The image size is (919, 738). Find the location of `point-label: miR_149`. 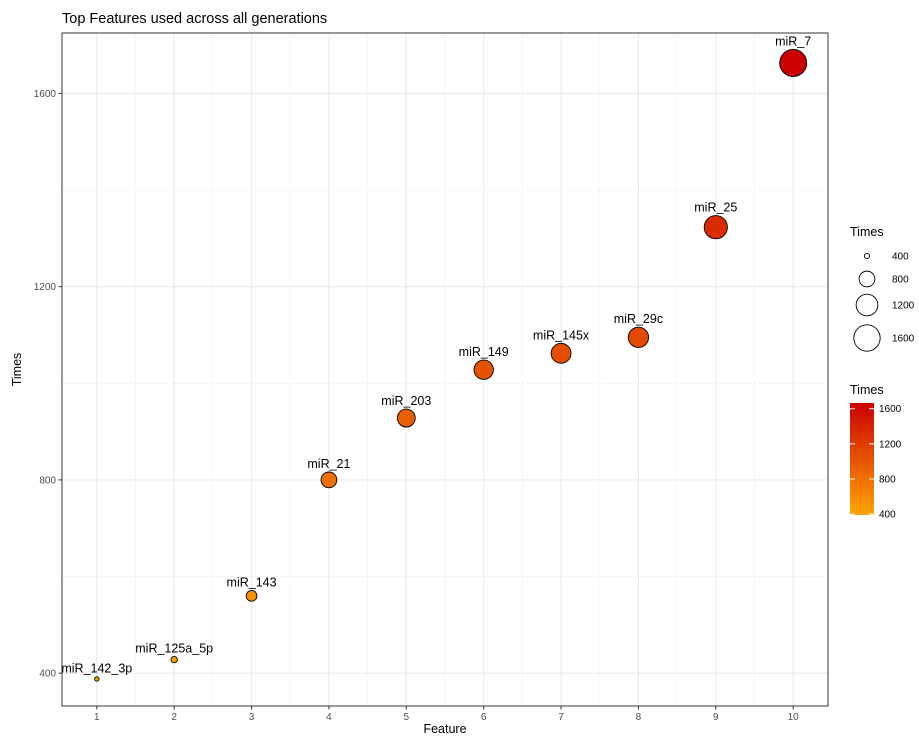

point-label: miR_149 is located at coordinates (484, 352).